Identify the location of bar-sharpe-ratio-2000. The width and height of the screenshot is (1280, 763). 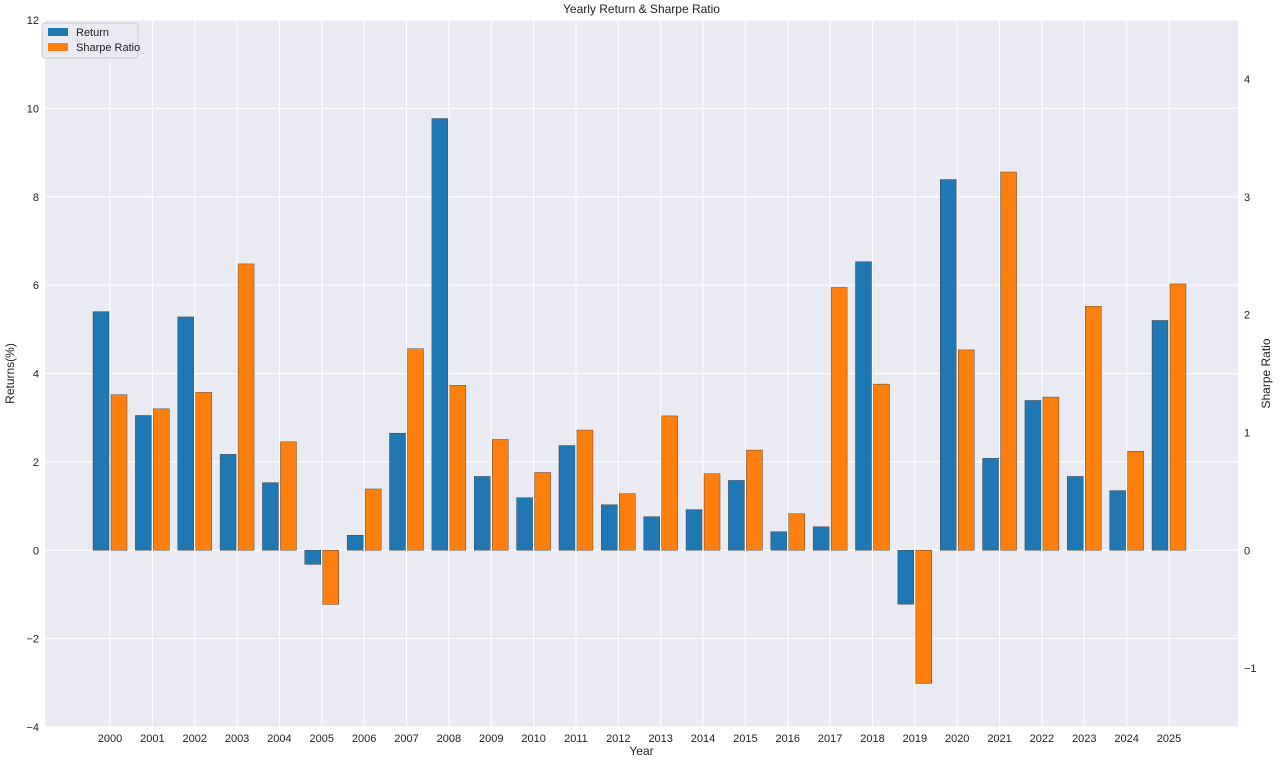
(119, 472).